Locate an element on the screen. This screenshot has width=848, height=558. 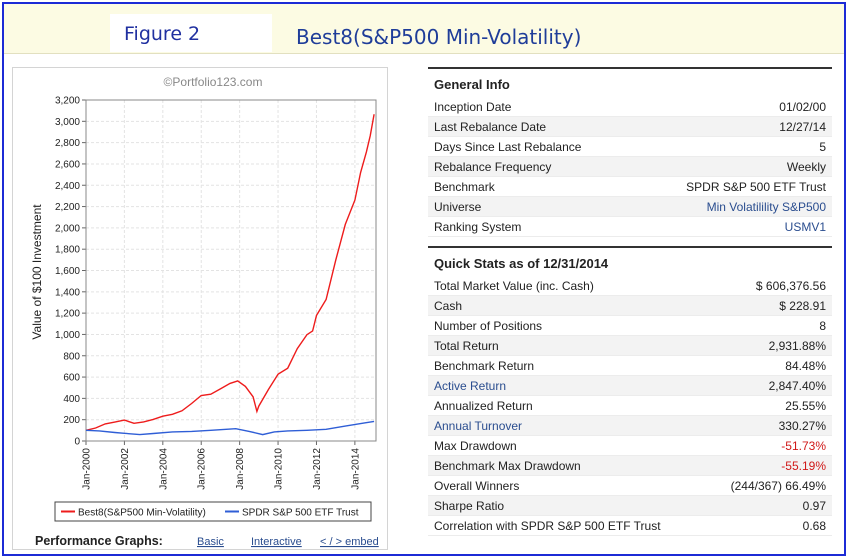
stat-label: Cash is located at coordinates (448, 305).